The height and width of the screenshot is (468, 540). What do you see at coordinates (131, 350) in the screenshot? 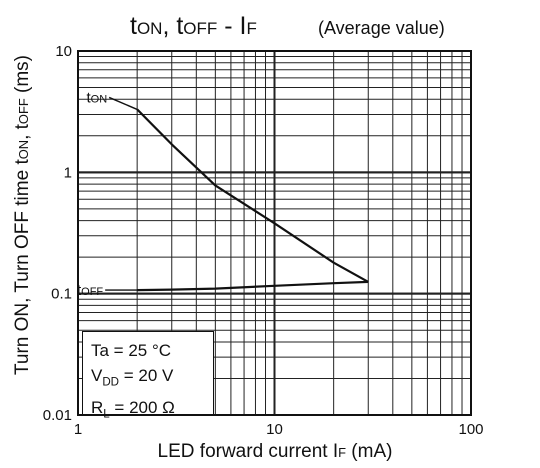
I see `condition-ta: Ta = 25 °C` at bounding box center [131, 350].